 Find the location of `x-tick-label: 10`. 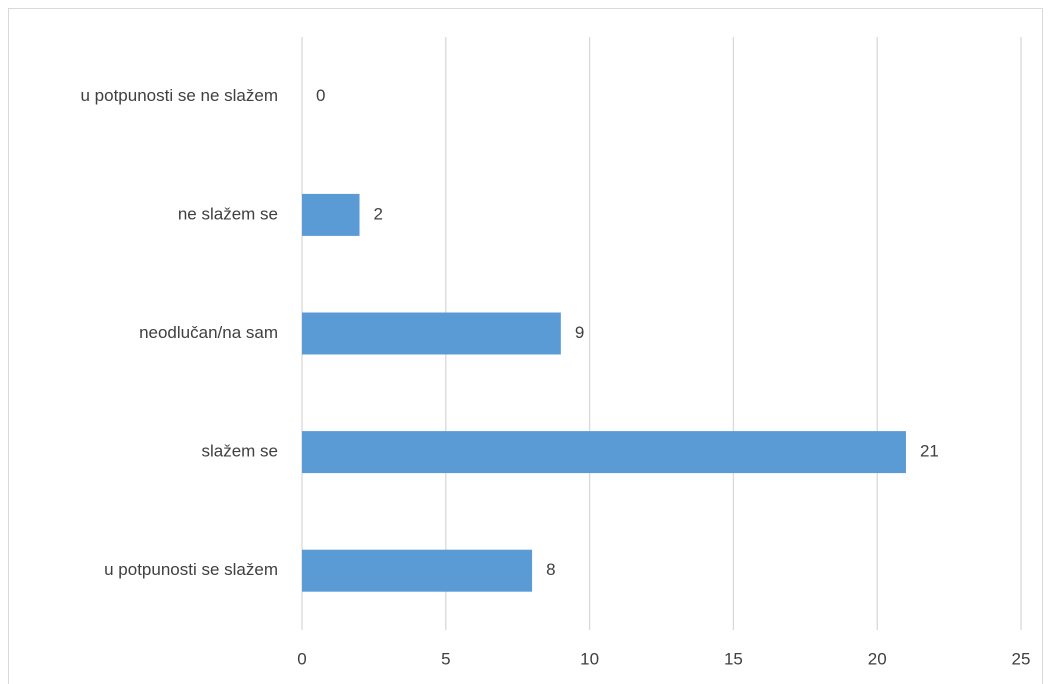

x-tick-label: 10 is located at coordinates (589, 658).